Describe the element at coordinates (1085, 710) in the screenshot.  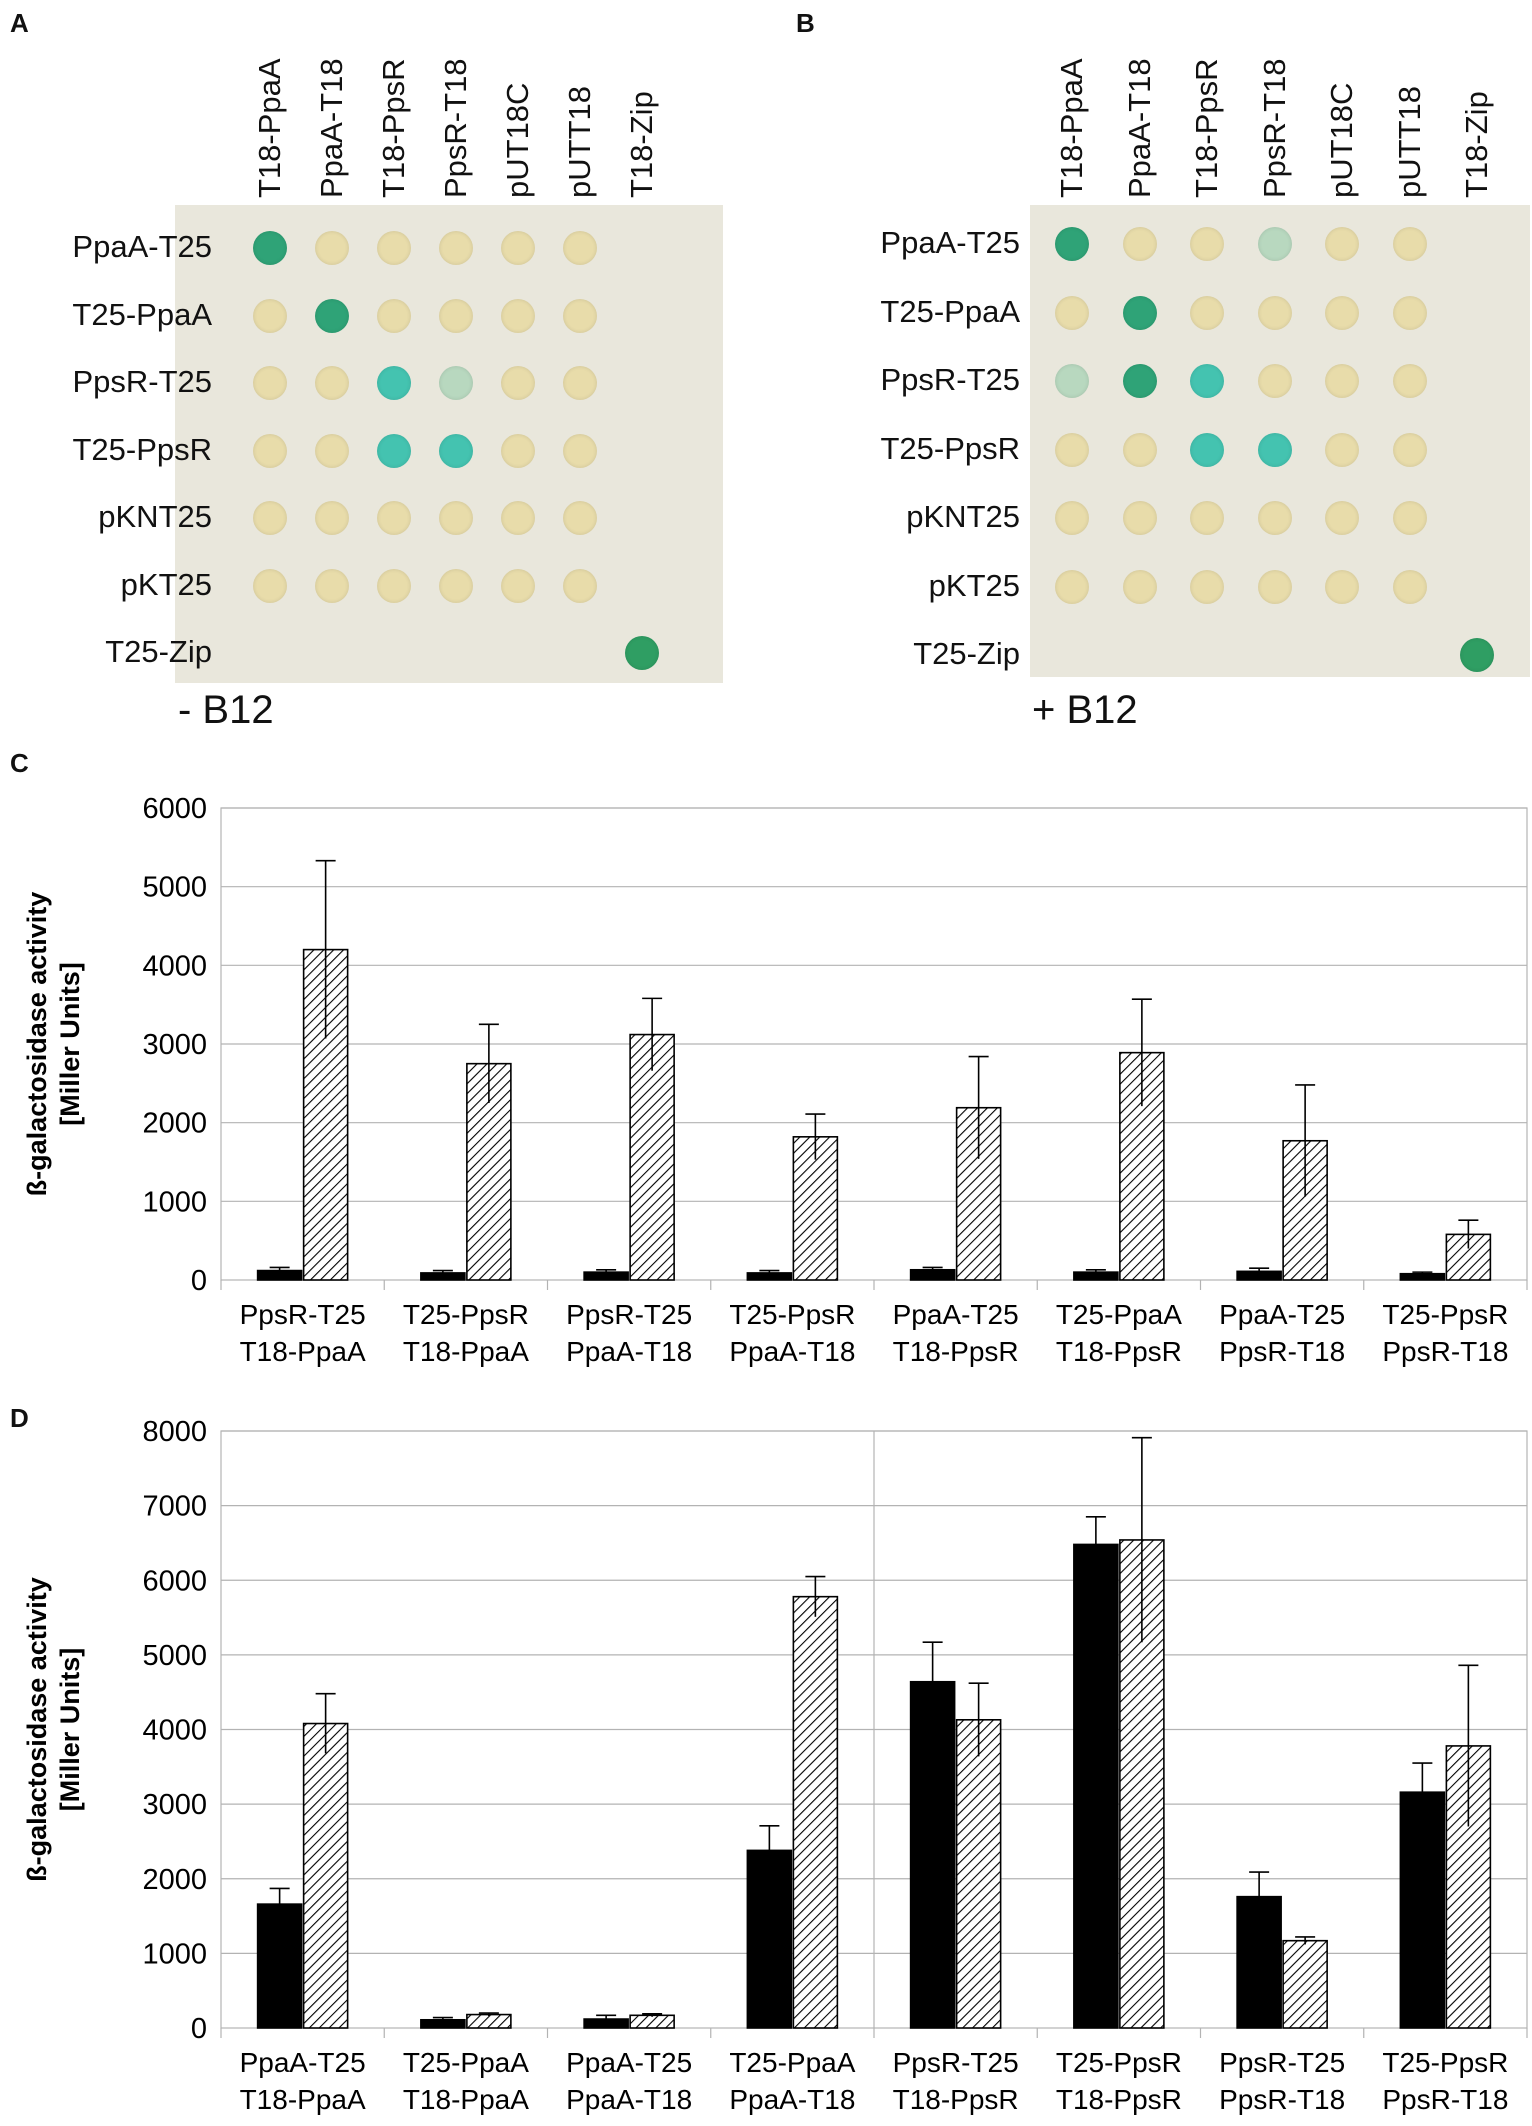
I see `condition-label: + B12` at that location.